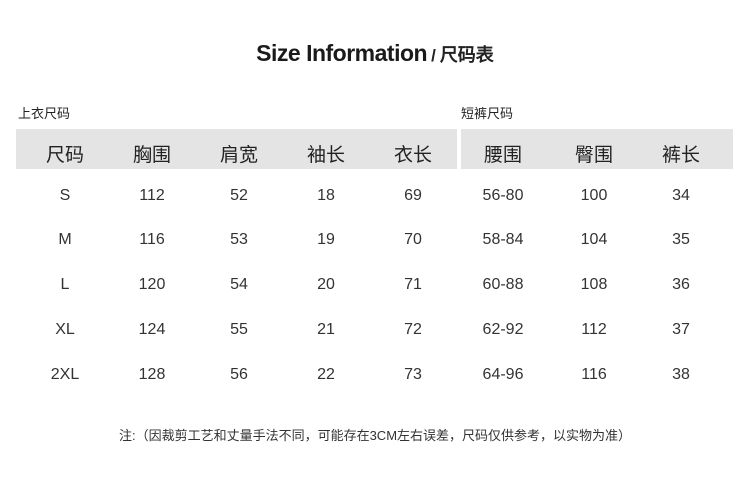 The width and height of the screenshot is (750, 493). Describe the element at coordinates (503, 374) in the screenshot. I see `shorts-table-cell: 64-96` at that location.